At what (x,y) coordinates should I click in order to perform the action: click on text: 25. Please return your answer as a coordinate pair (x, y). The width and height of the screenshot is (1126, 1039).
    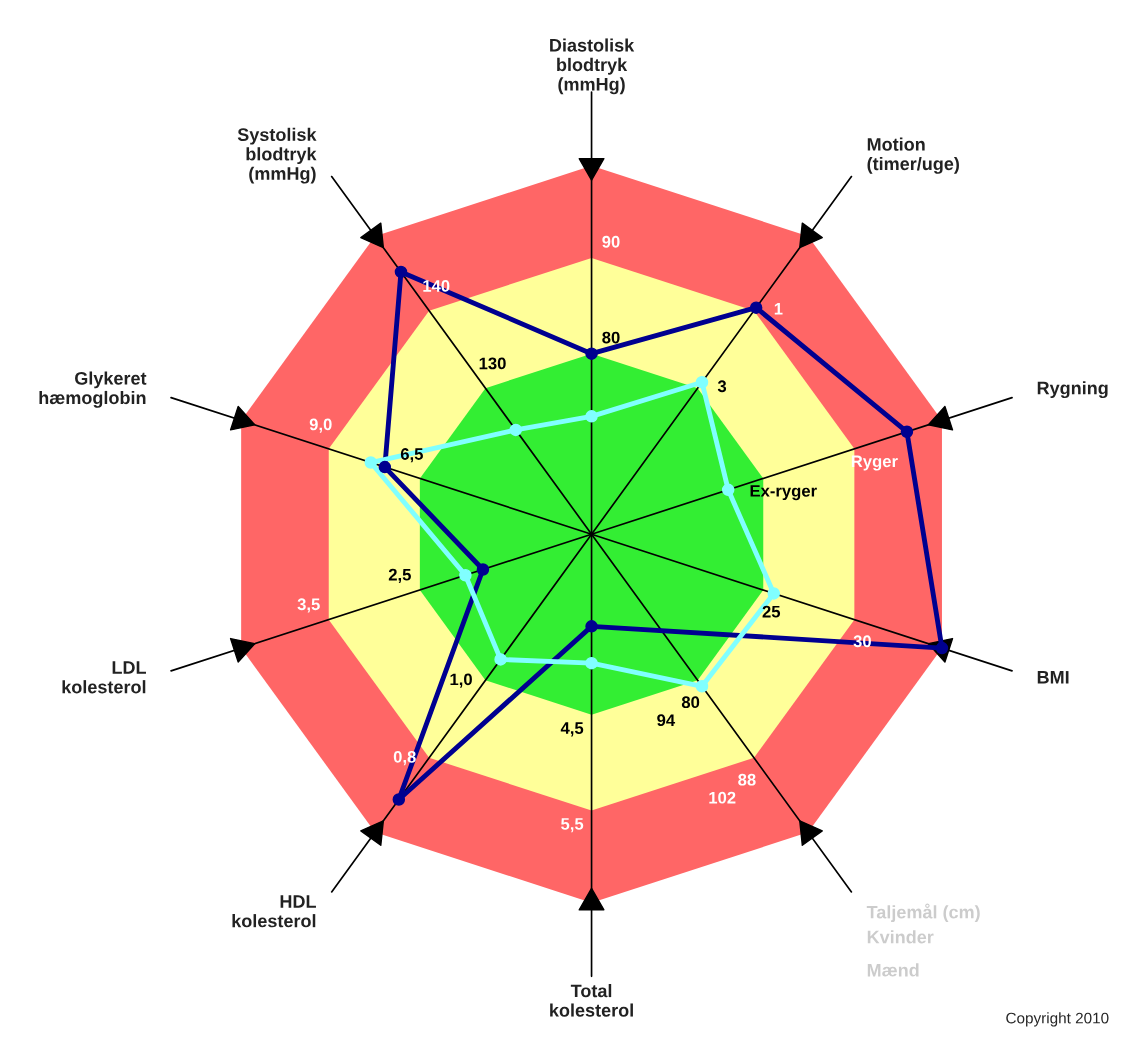
    Looking at the image, I should click on (771, 611).